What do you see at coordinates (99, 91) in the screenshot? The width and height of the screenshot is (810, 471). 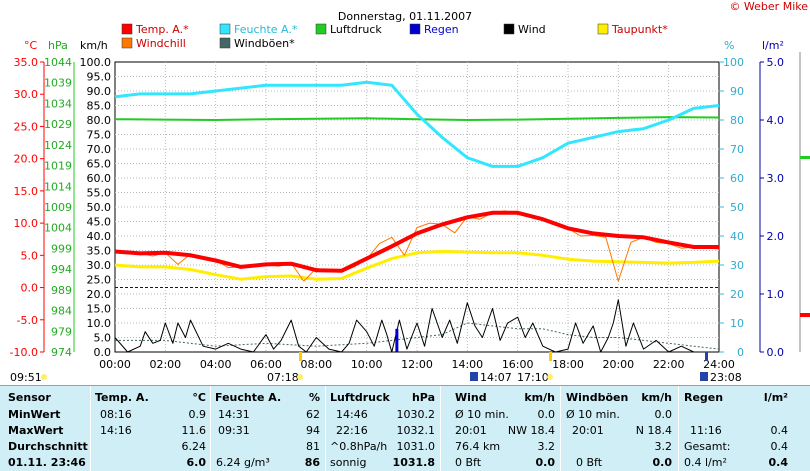 I see `wind-tick-label: 90.0` at bounding box center [99, 91].